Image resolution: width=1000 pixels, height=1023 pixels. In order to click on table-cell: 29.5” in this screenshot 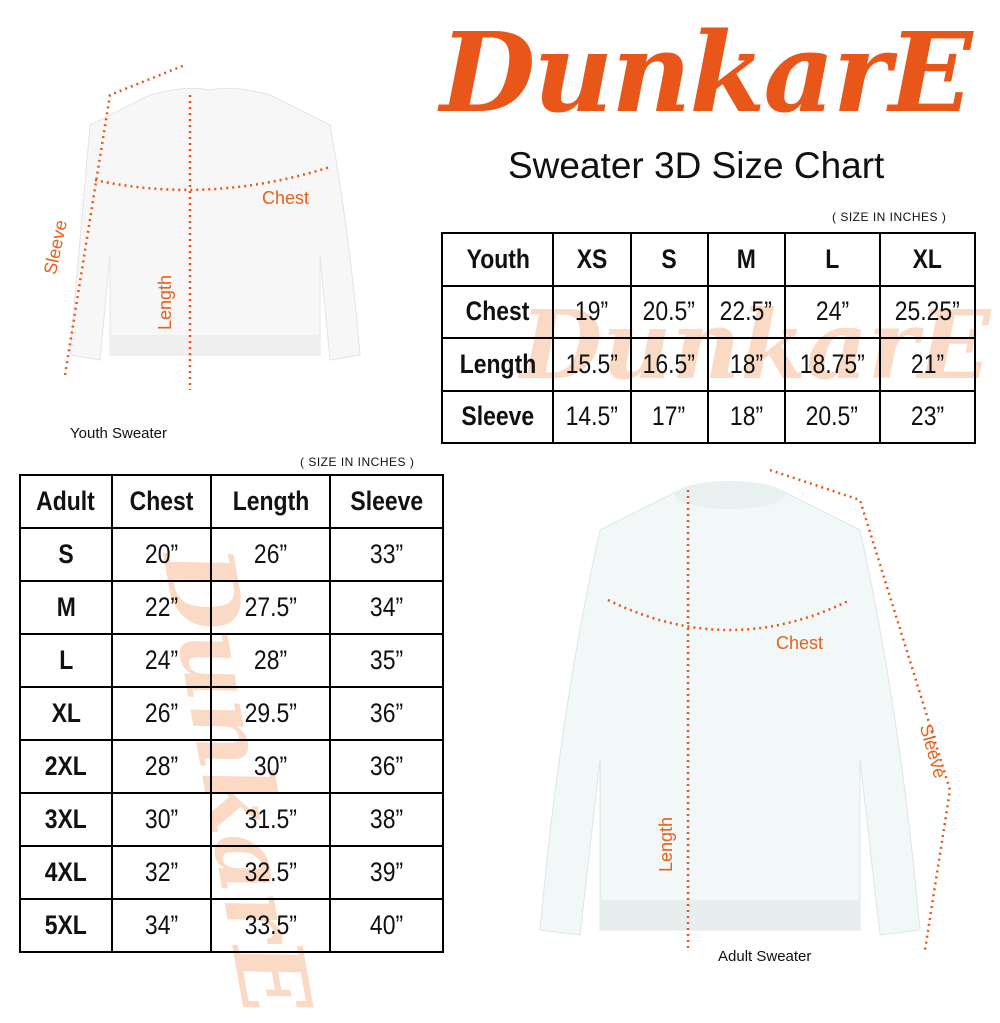, I will do `click(270, 713)`.